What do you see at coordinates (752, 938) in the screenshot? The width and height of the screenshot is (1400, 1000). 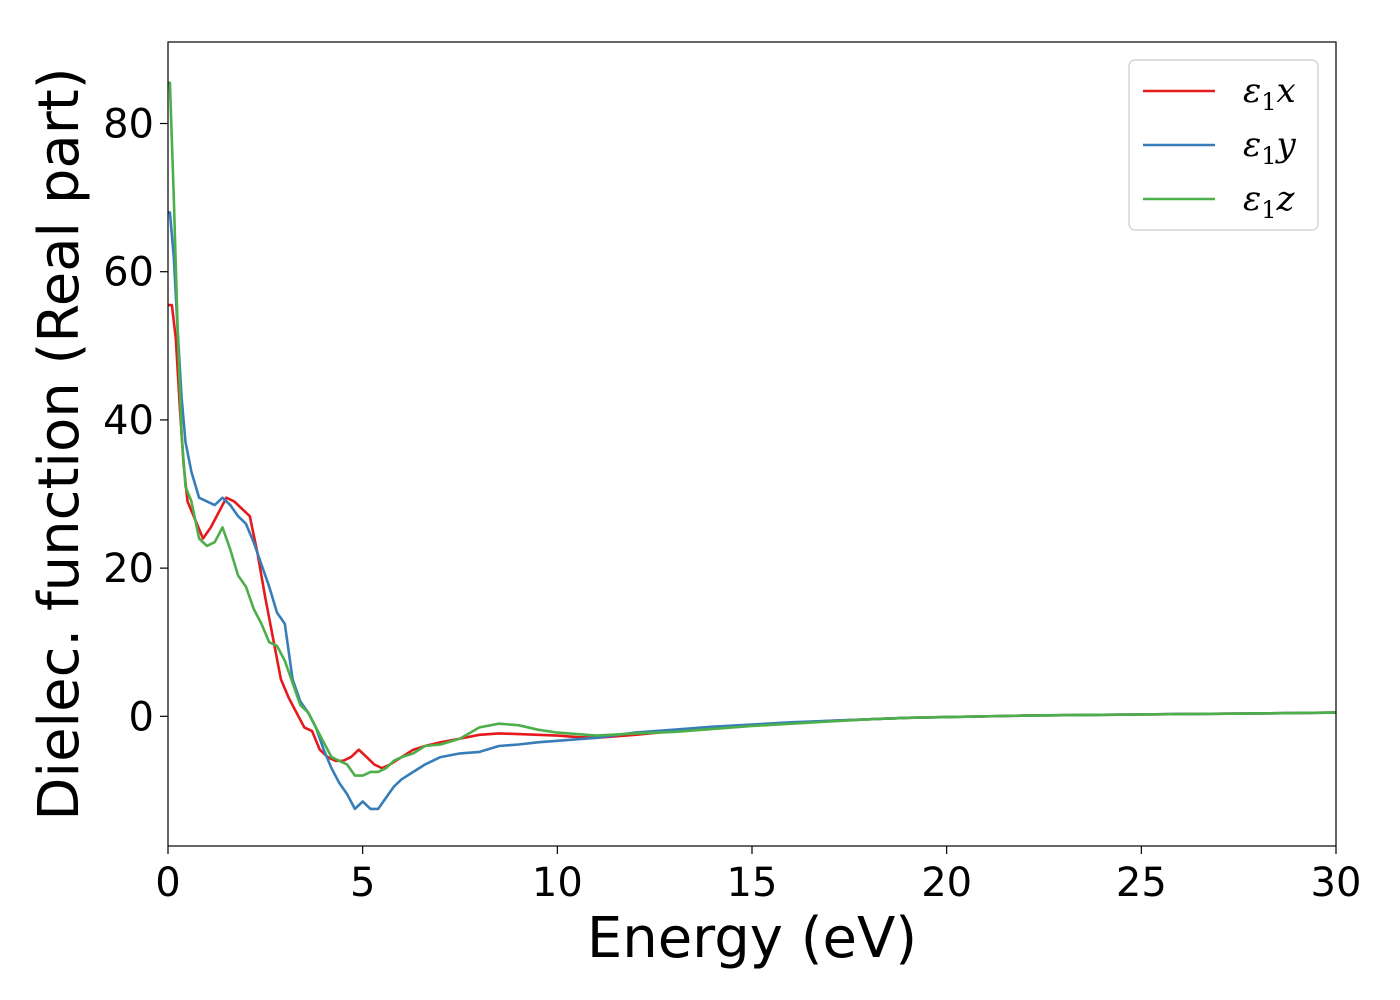 I see `x-axis-label: Energy (eV)` at bounding box center [752, 938].